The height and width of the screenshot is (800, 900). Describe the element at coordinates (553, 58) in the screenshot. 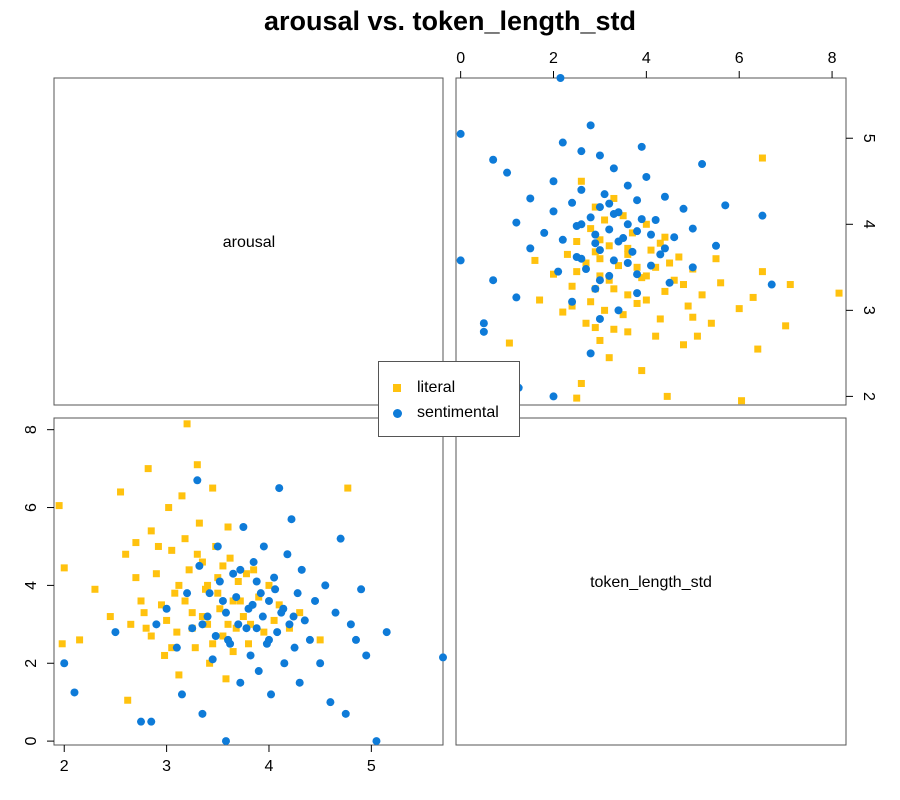

I see `top-tick-label: 2` at that location.